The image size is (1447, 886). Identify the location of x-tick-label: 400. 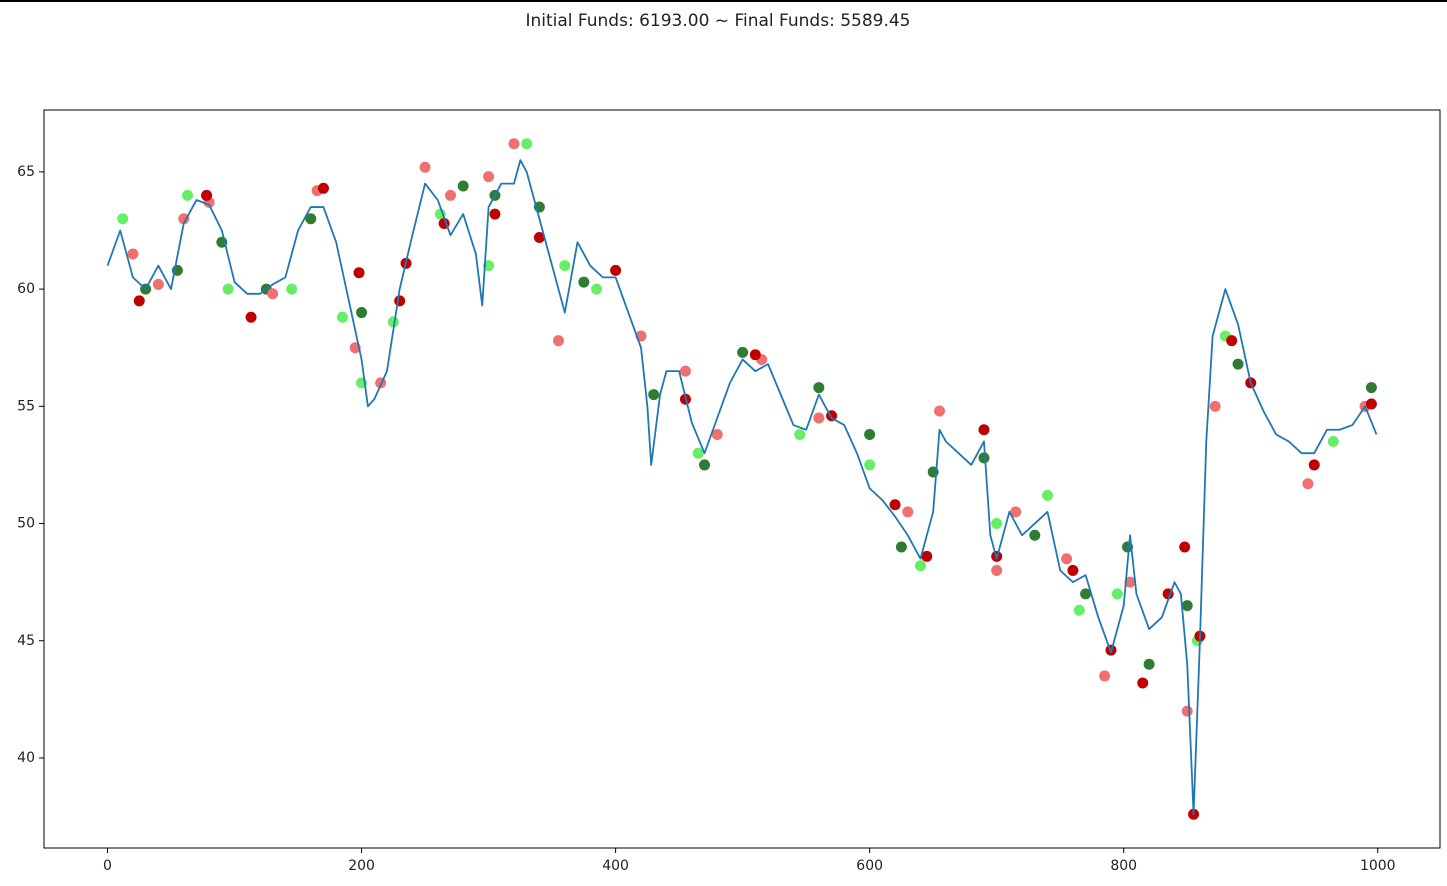
(615, 866).